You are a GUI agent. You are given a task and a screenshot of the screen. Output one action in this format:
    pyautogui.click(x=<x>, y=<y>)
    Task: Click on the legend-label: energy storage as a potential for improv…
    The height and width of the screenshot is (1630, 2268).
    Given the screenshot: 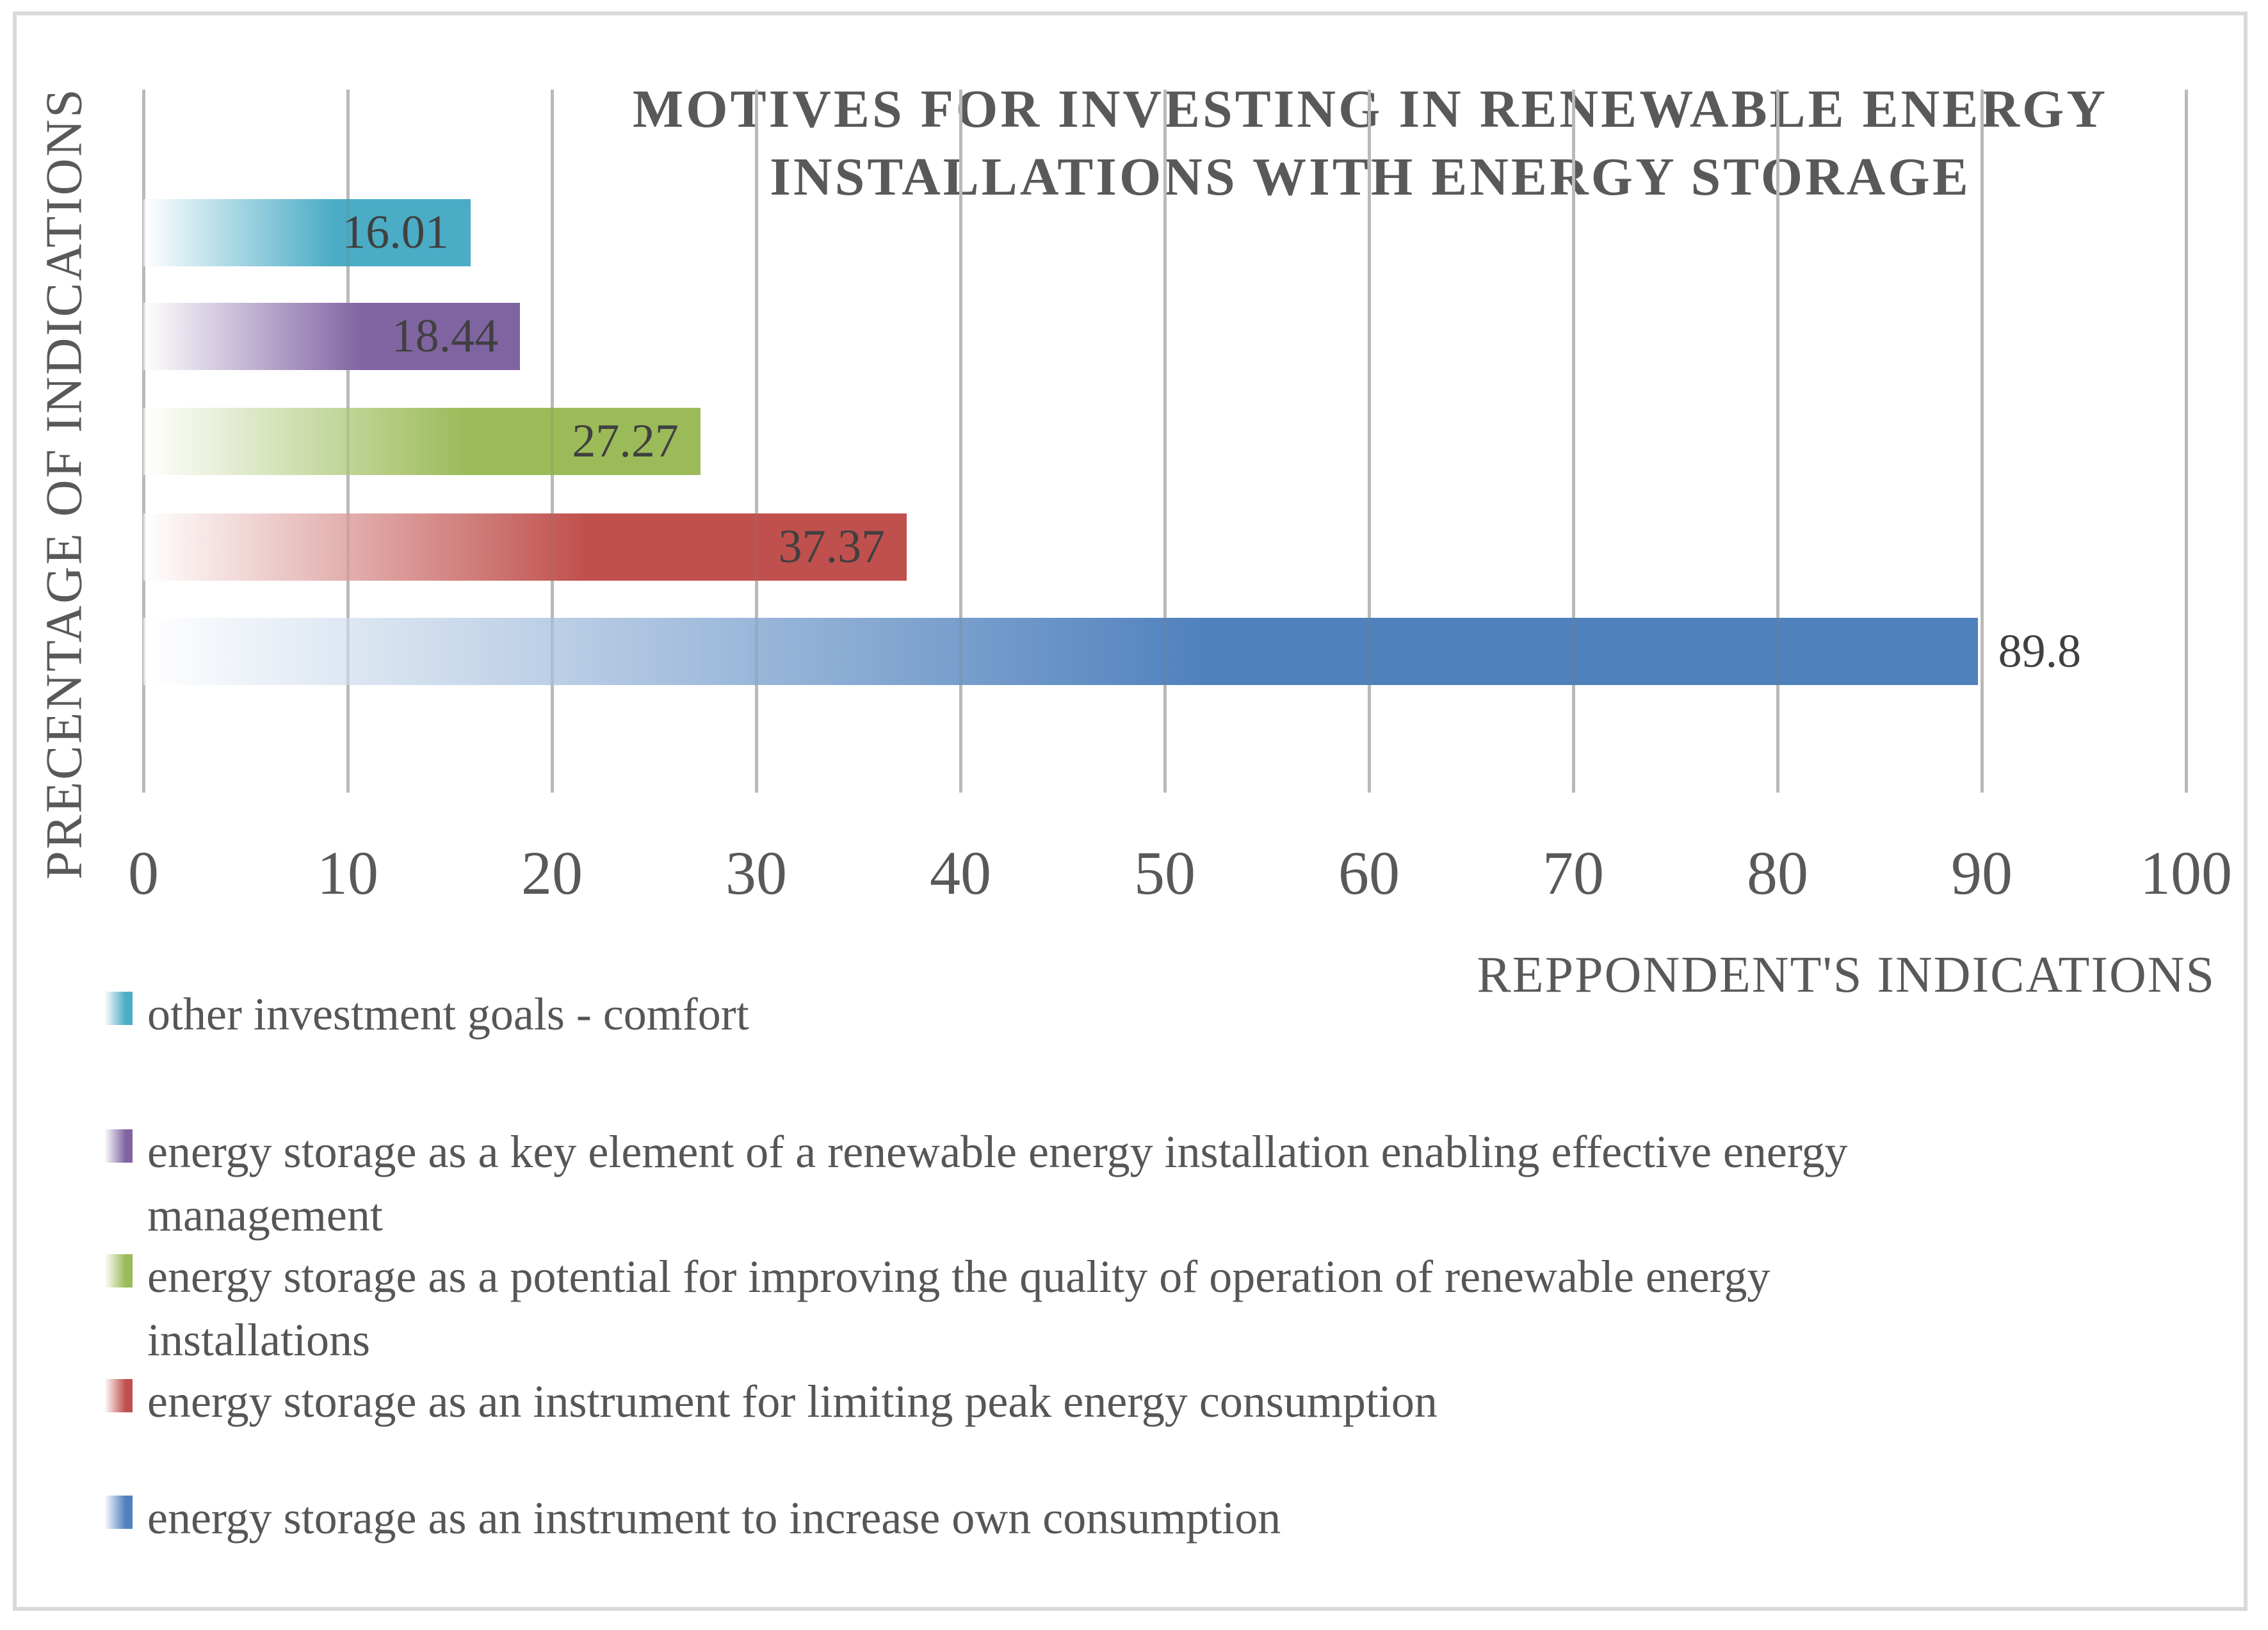 What is the action you would take?
    pyautogui.click(x=958, y=1309)
    